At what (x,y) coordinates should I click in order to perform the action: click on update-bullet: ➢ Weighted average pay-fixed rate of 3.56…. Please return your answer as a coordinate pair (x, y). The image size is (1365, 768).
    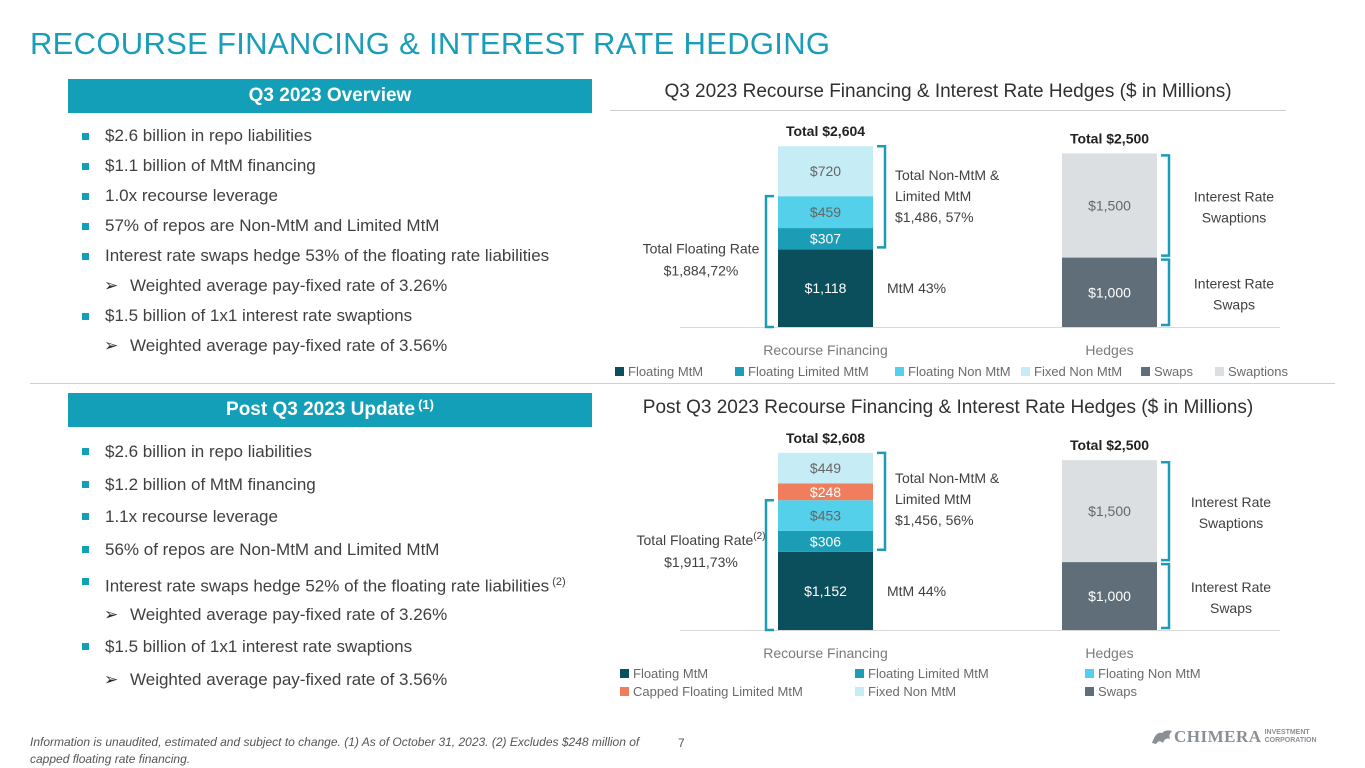
    Looking at the image, I should click on (323, 680).